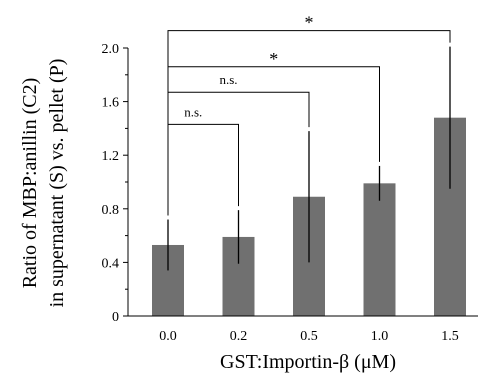  Describe the element at coordinates (308, 362) in the screenshot. I see `x-axis-title: GST:Importin-β (μM)` at that location.